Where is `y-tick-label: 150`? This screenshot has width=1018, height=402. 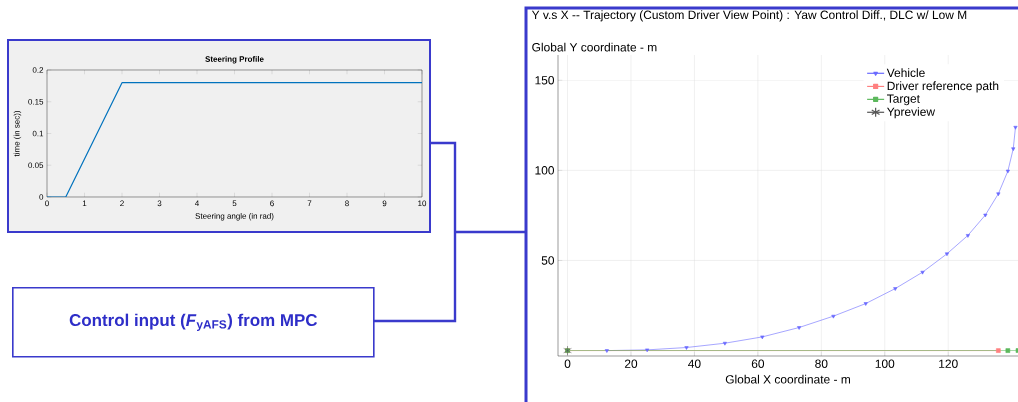 y-tick-label: 150 is located at coordinates (545, 80).